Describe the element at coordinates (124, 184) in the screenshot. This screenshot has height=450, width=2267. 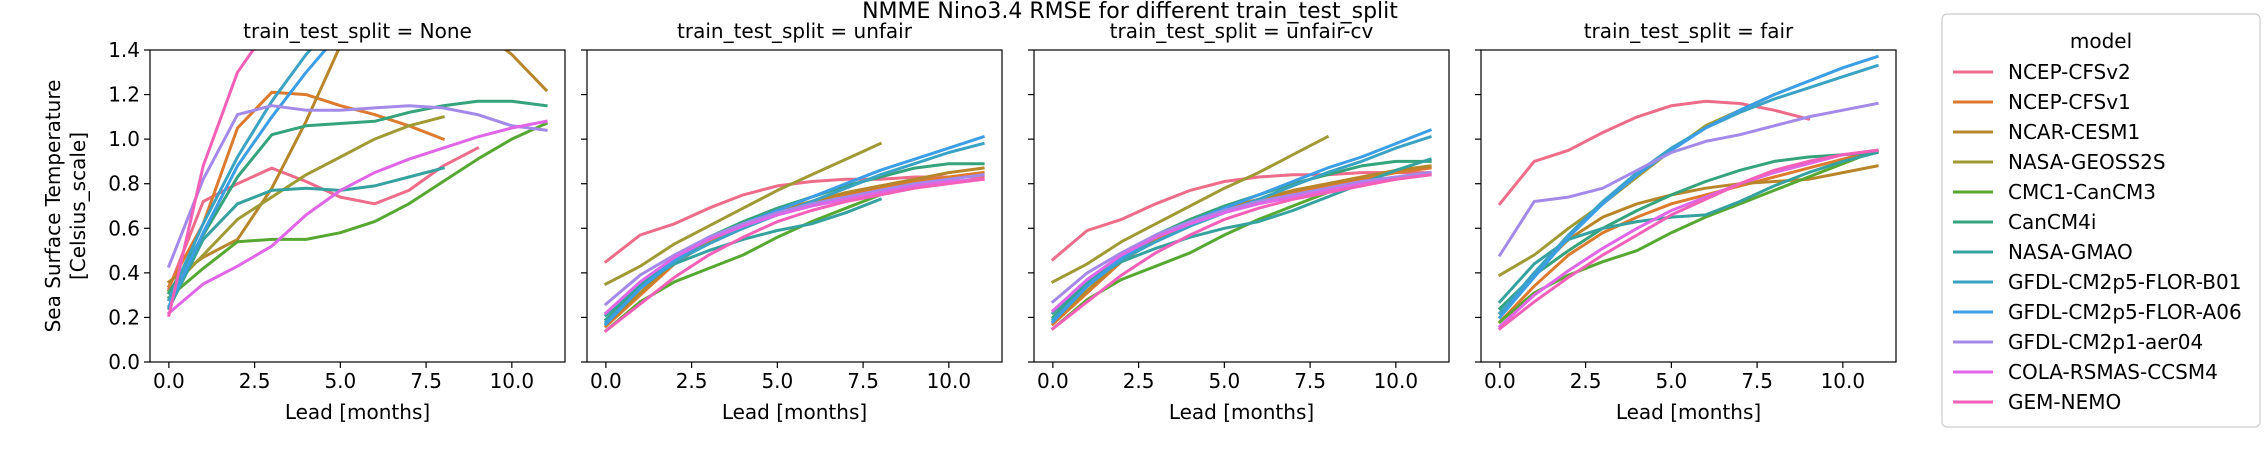
I see `y-tick-label: 0.8` at that location.